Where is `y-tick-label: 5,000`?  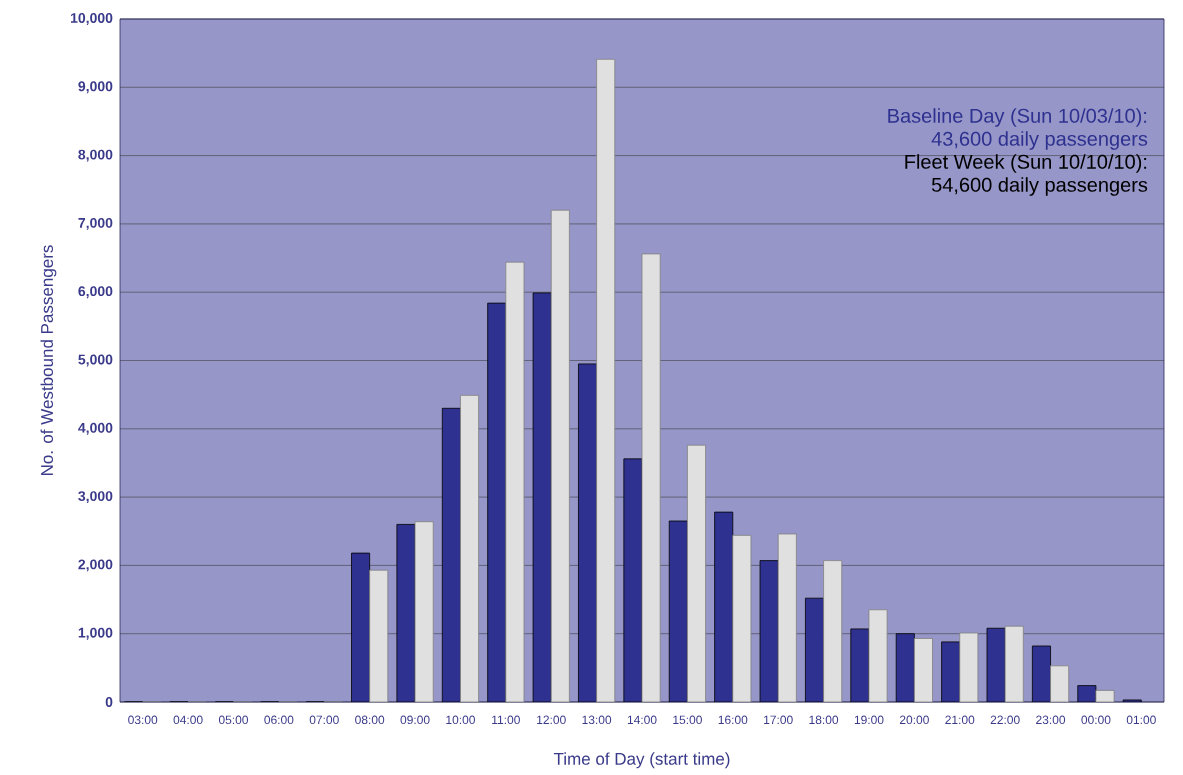
y-tick-label: 5,000 is located at coordinates (95, 360).